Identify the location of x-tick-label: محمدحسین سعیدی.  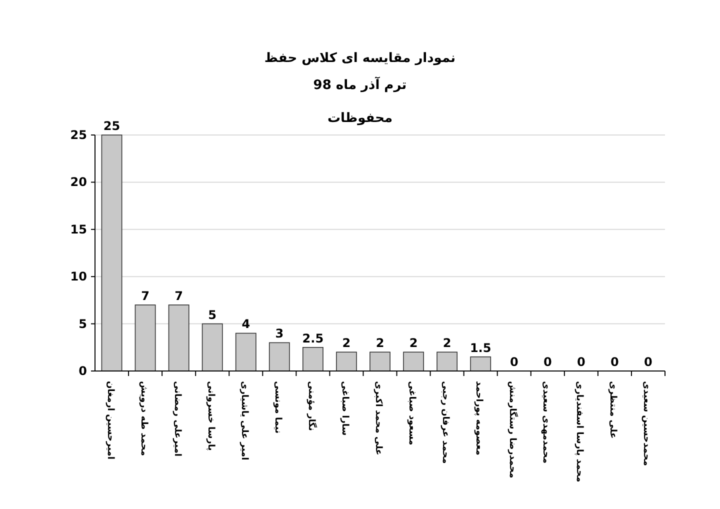
(646, 423).